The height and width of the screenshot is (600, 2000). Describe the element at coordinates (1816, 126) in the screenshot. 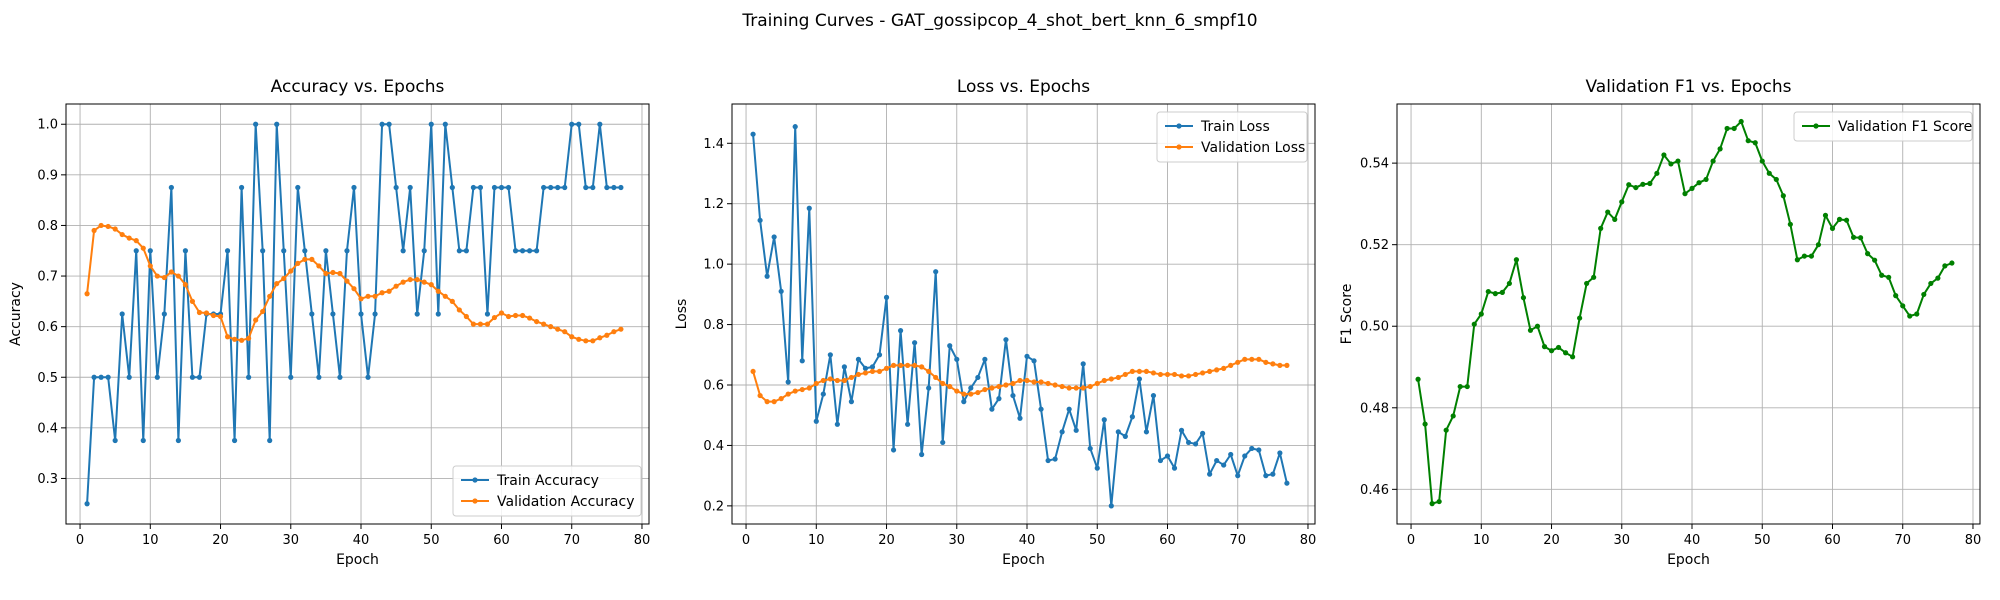

I see `legend-marker` at that location.